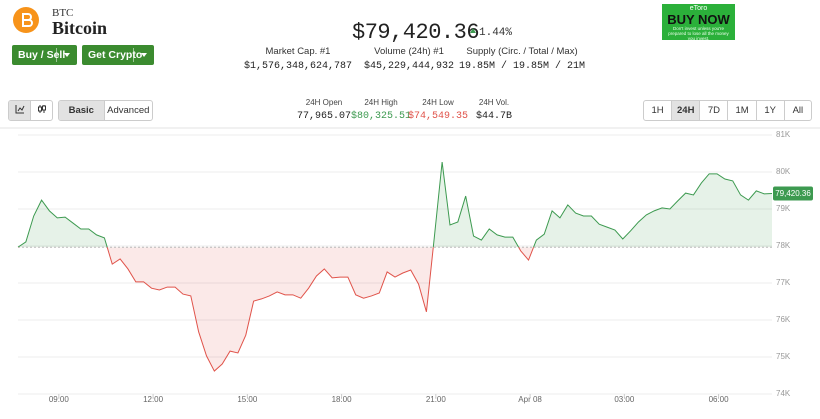 The image size is (820, 419). I want to click on mode-button: Basic, so click(81, 110).